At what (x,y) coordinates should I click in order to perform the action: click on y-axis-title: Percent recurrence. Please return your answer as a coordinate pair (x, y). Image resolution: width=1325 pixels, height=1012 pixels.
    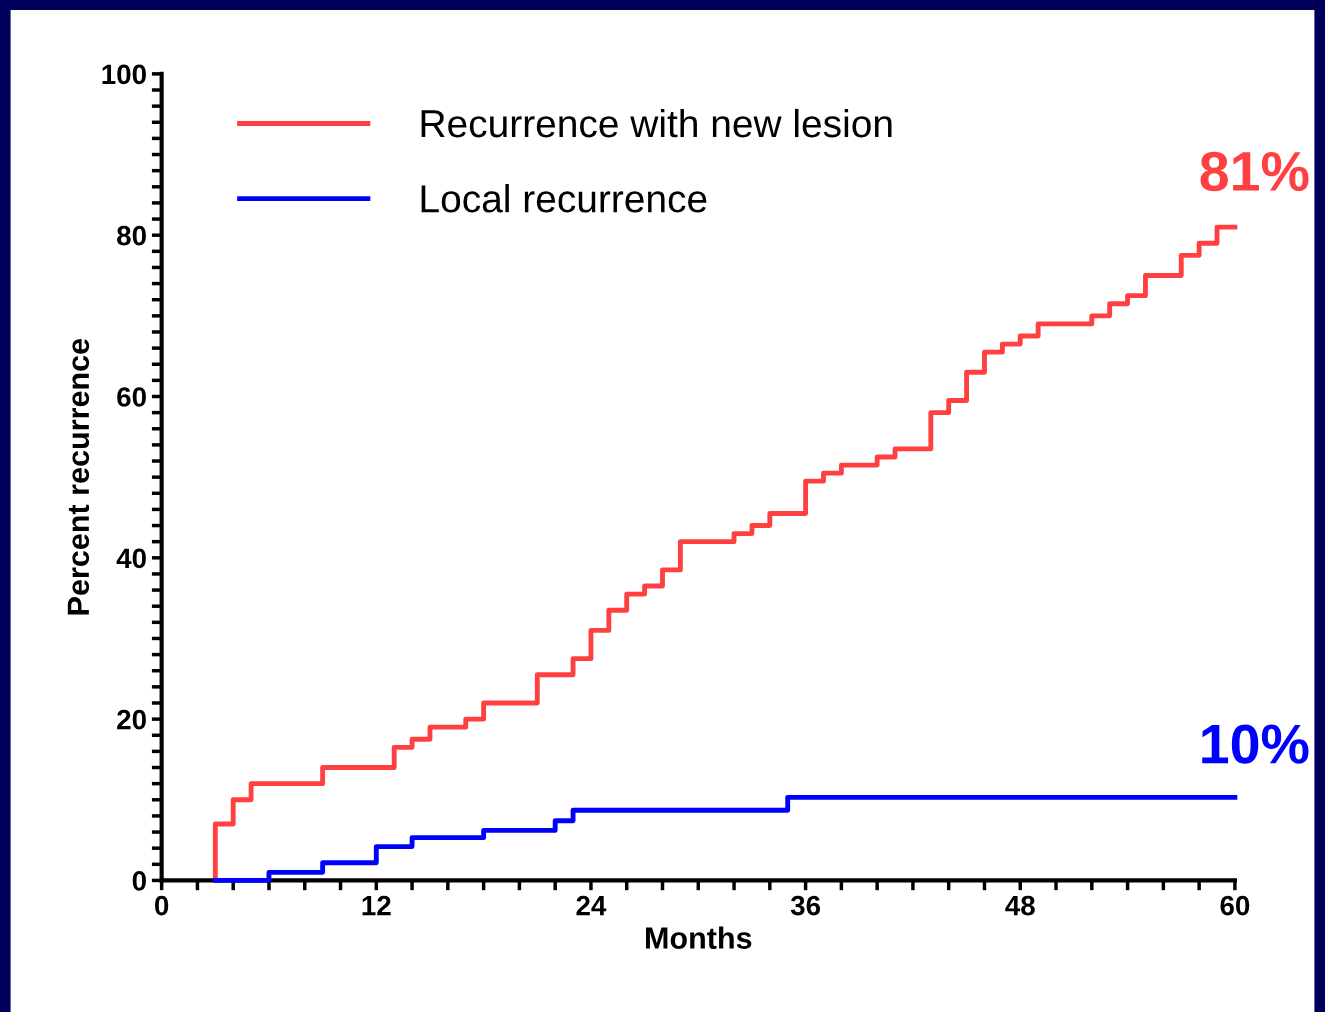
    Looking at the image, I should click on (78, 476).